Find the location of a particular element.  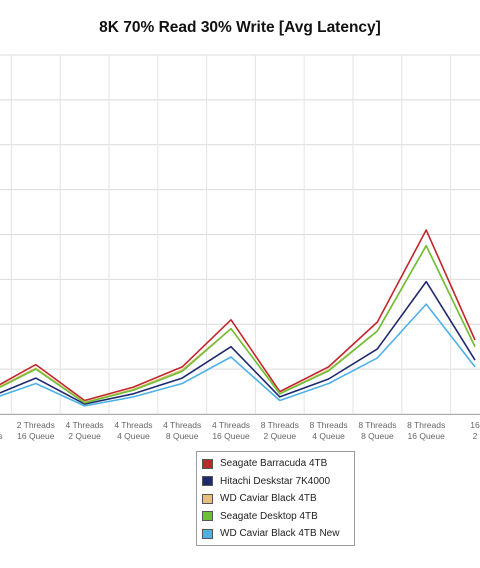

legend-label: Seagate Desktop 4TB is located at coordinates (269, 516).